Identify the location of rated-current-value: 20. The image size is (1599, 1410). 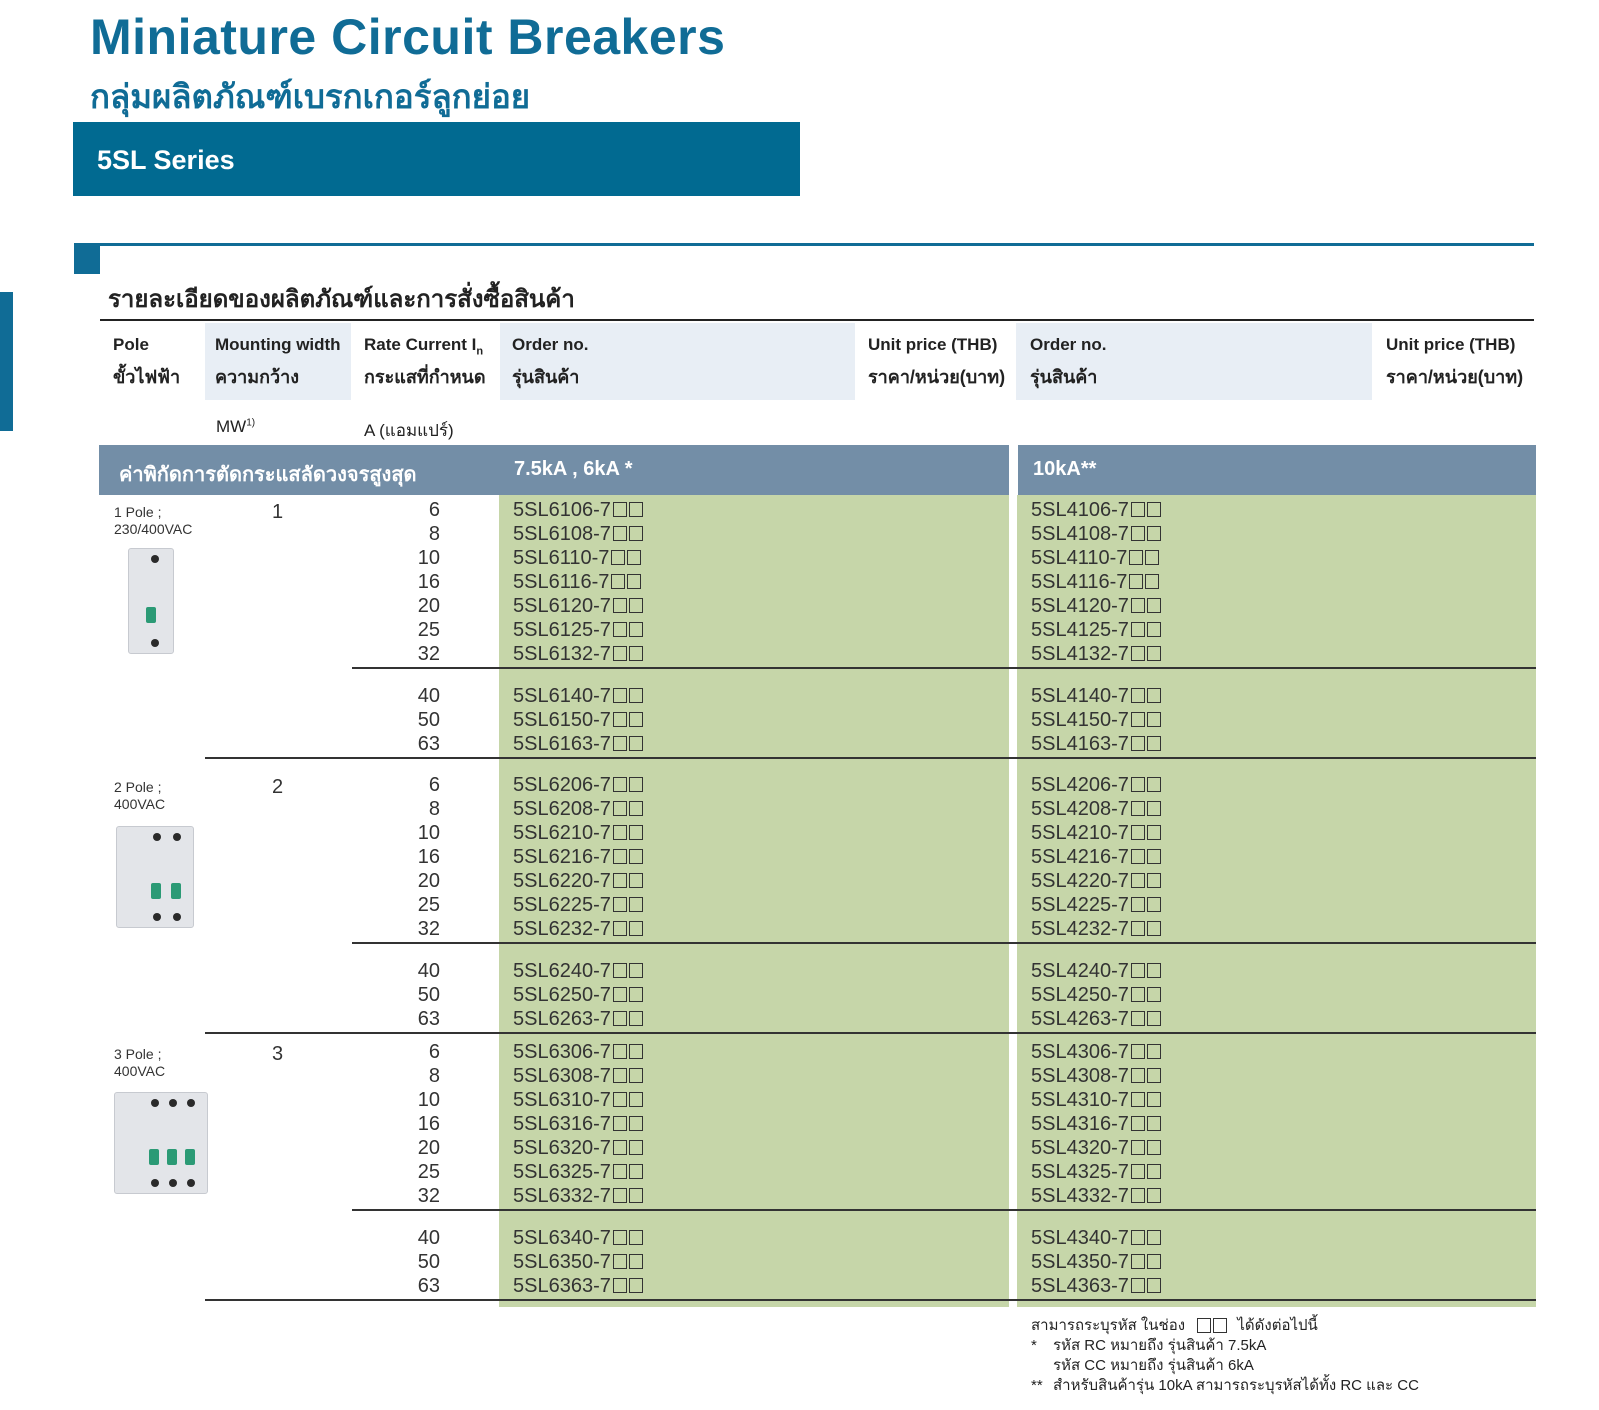
(428, 1148).